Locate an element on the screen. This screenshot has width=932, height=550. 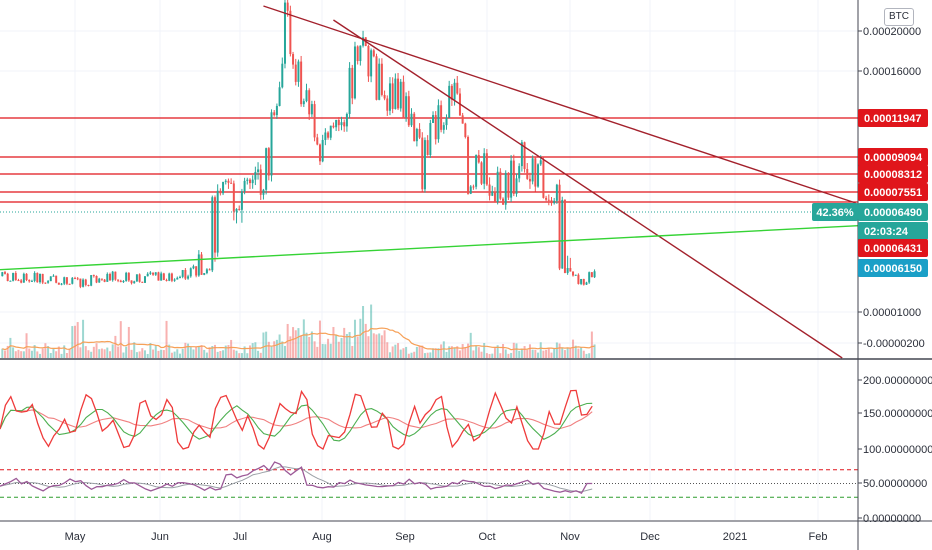
price-badge-text: 0.00009094 is located at coordinates (893, 158).